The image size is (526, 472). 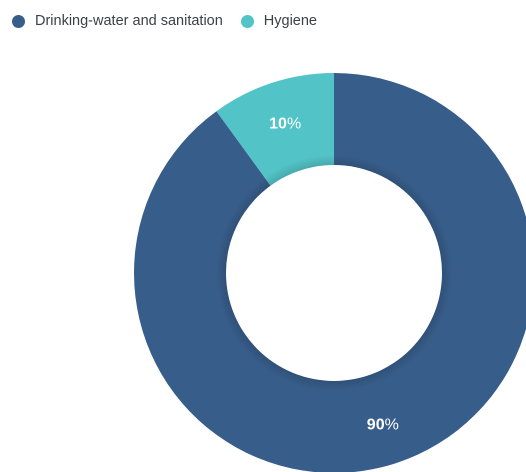 I want to click on legend-item-hygiene: Hygiene, so click(x=278, y=21).